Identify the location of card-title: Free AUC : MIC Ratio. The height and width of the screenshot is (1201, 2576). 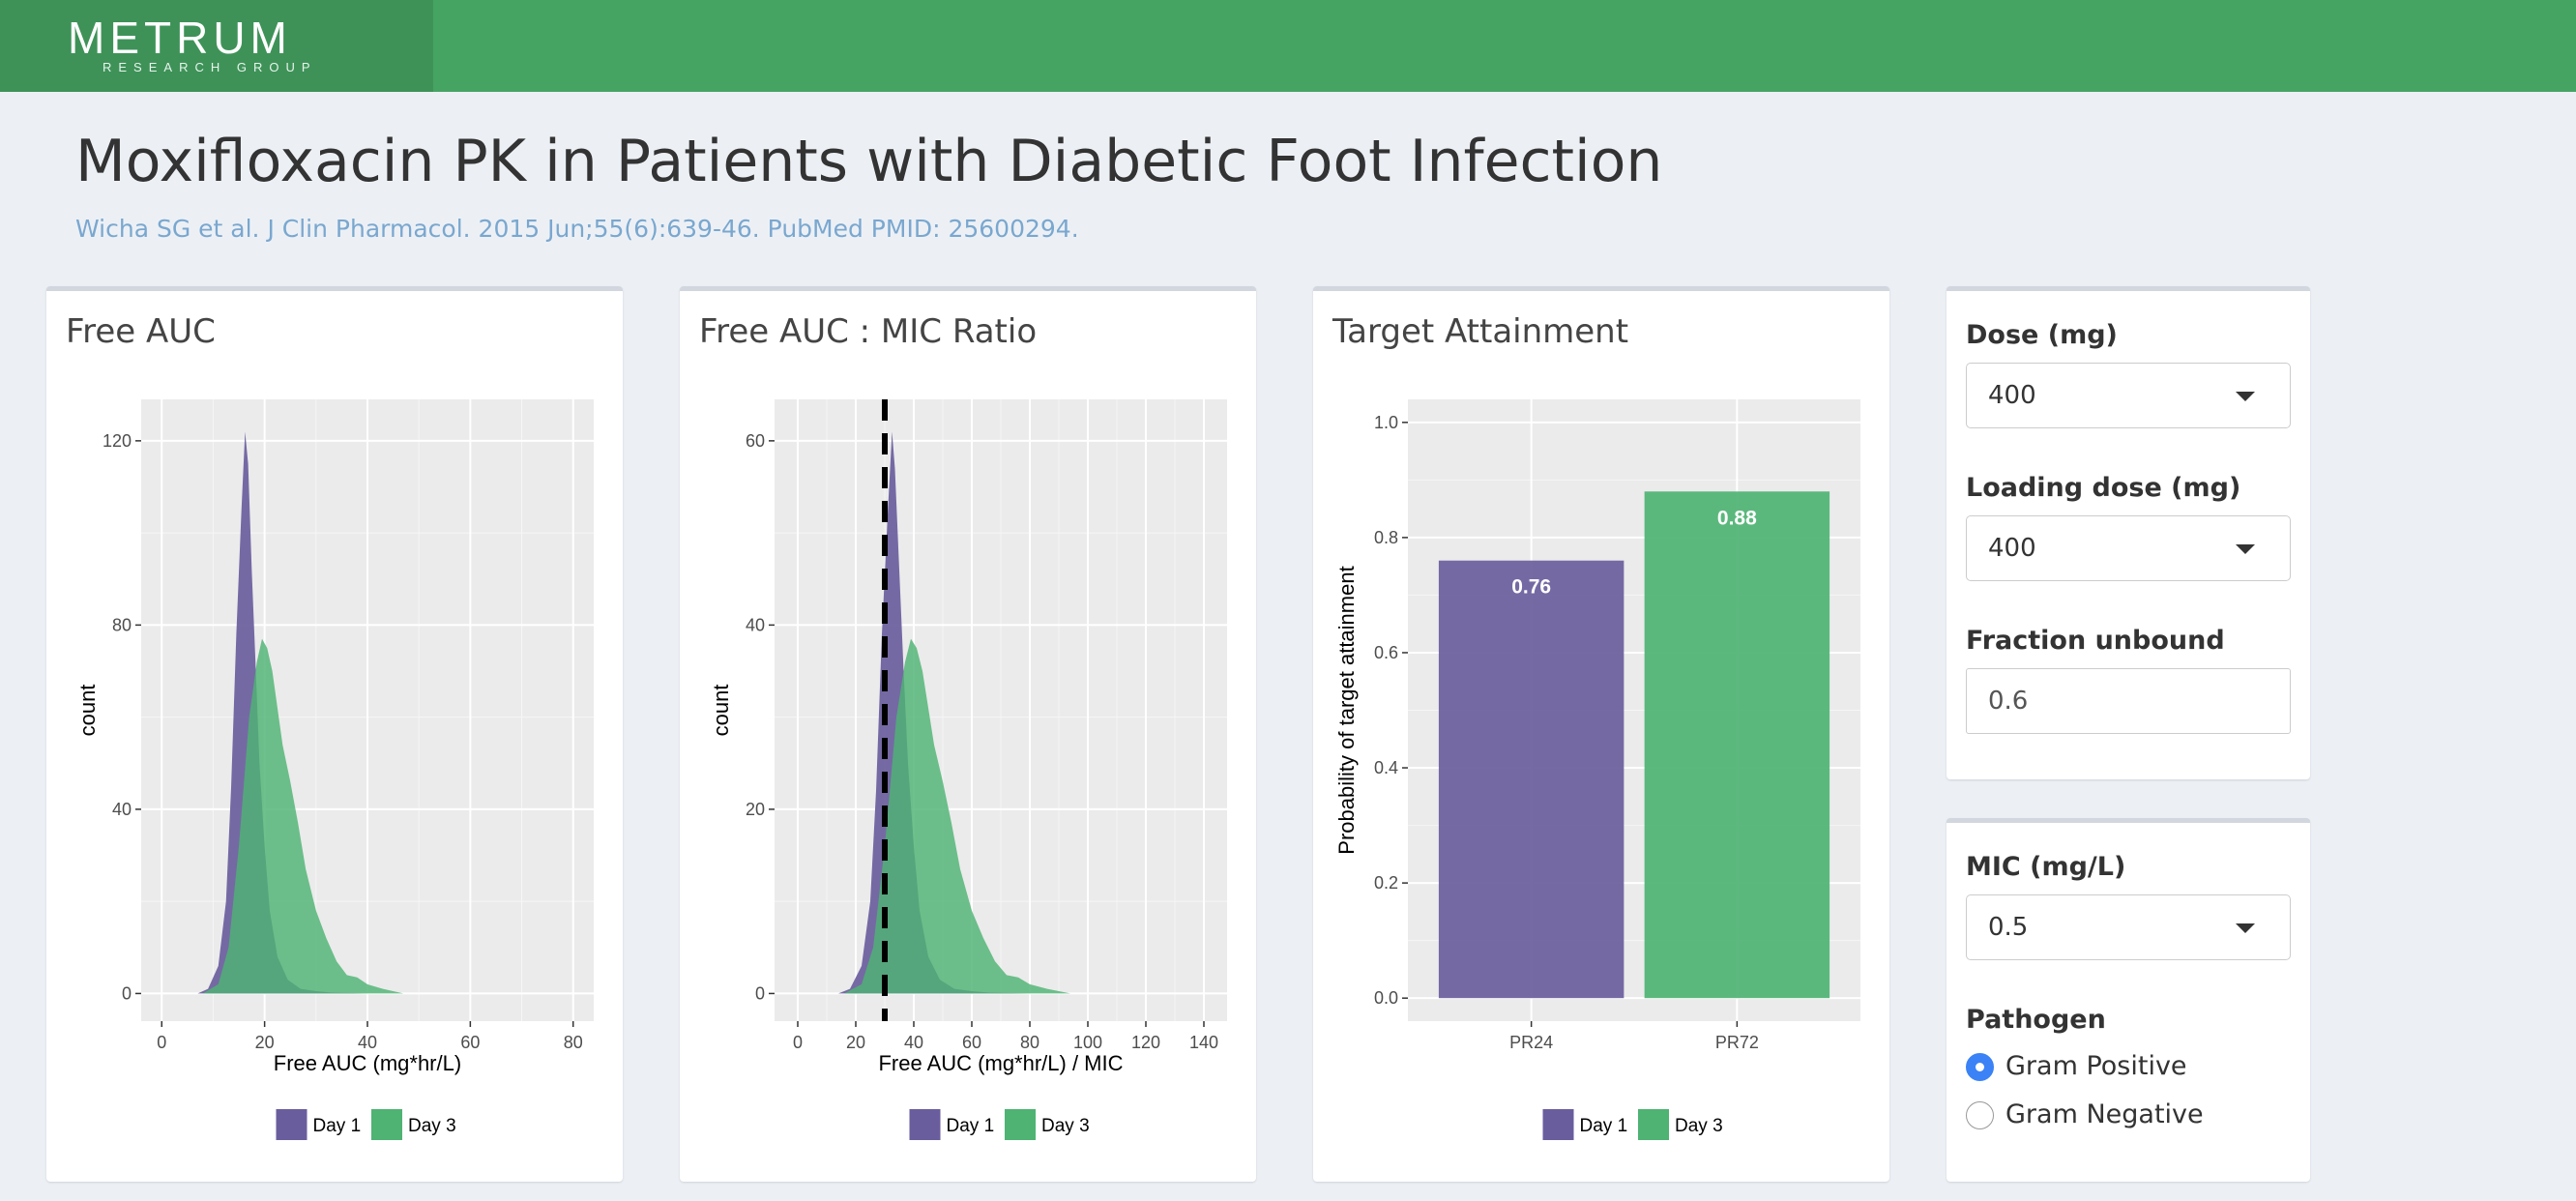
(868, 331).